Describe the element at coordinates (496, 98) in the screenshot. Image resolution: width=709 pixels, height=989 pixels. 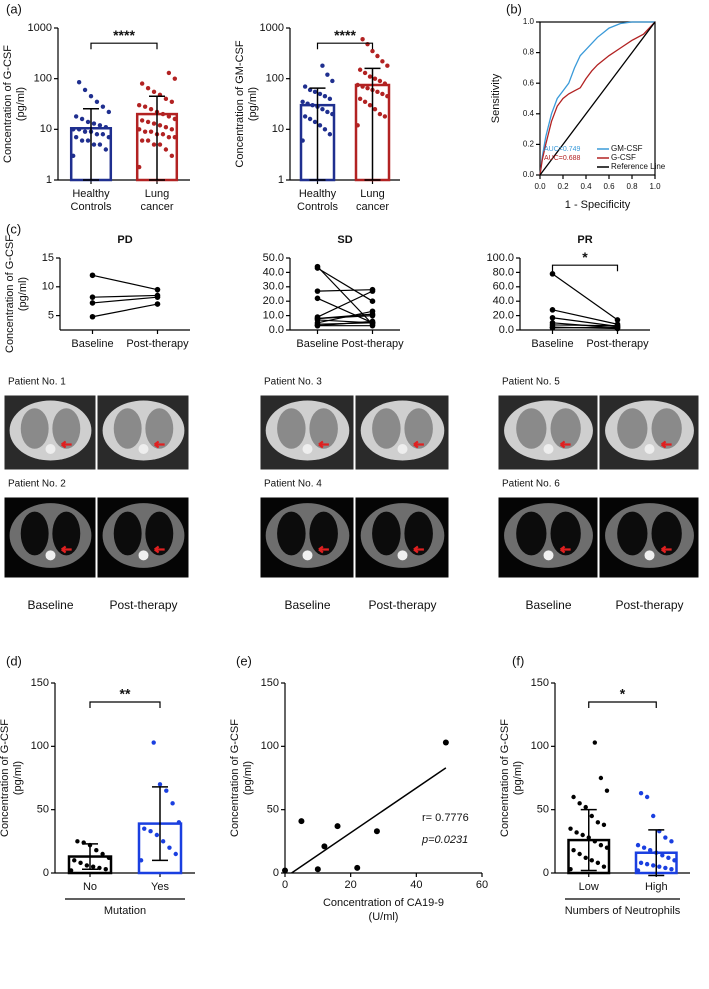
I see `y-axis-label: Sensitivity` at that location.